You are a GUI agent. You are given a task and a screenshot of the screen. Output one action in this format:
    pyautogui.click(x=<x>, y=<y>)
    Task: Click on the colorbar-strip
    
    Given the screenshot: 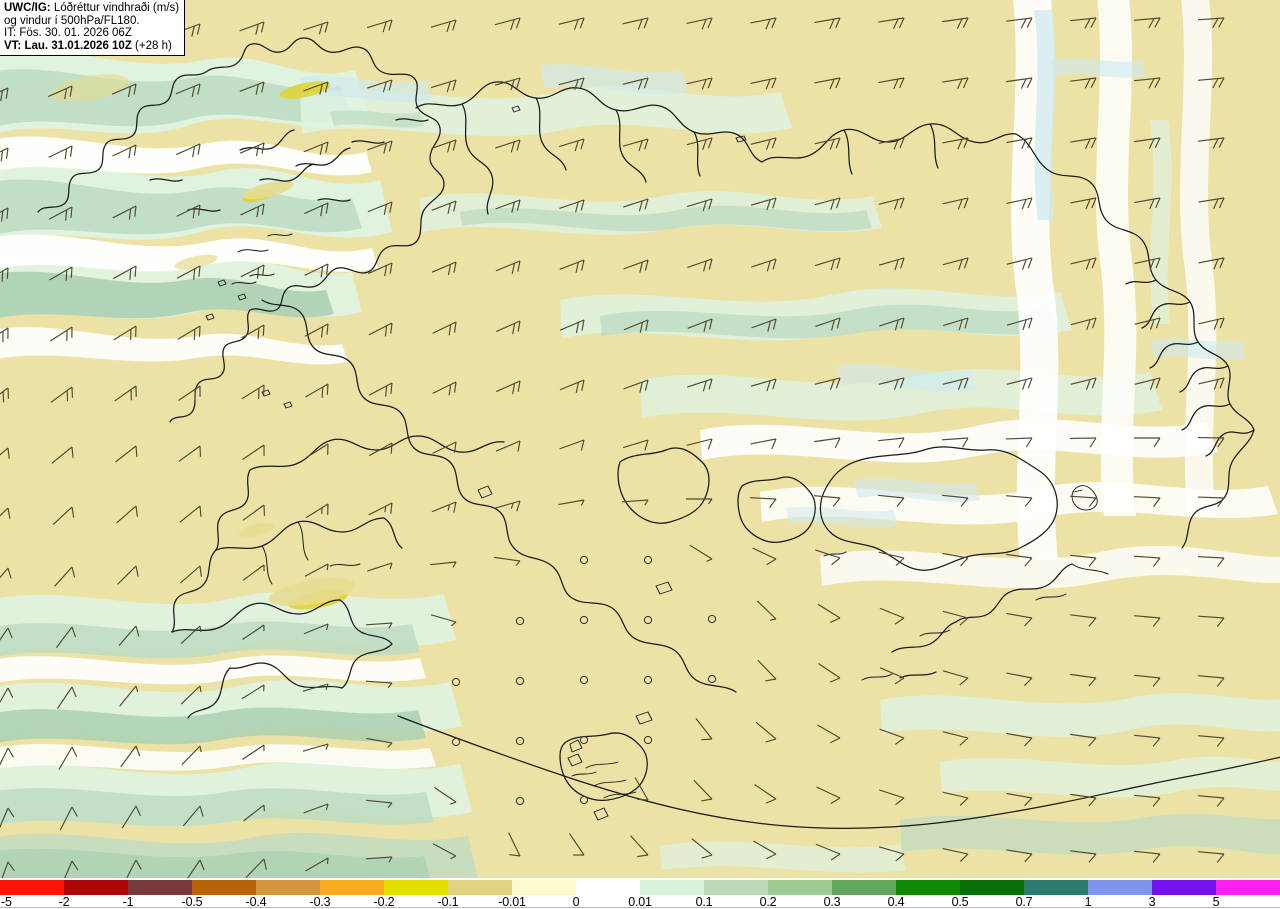 What is the action you would take?
    pyautogui.click(x=640, y=887)
    